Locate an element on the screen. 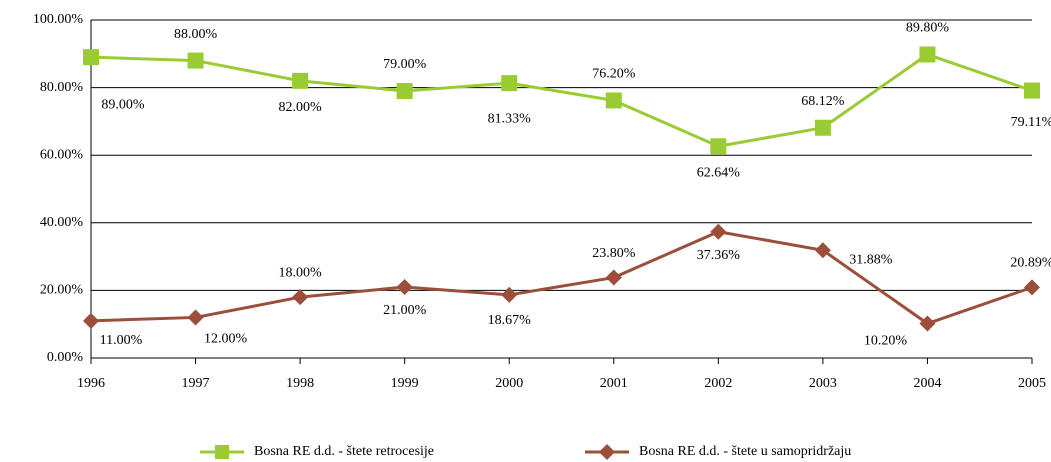  x-tick-label: 2002 is located at coordinates (718, 383).